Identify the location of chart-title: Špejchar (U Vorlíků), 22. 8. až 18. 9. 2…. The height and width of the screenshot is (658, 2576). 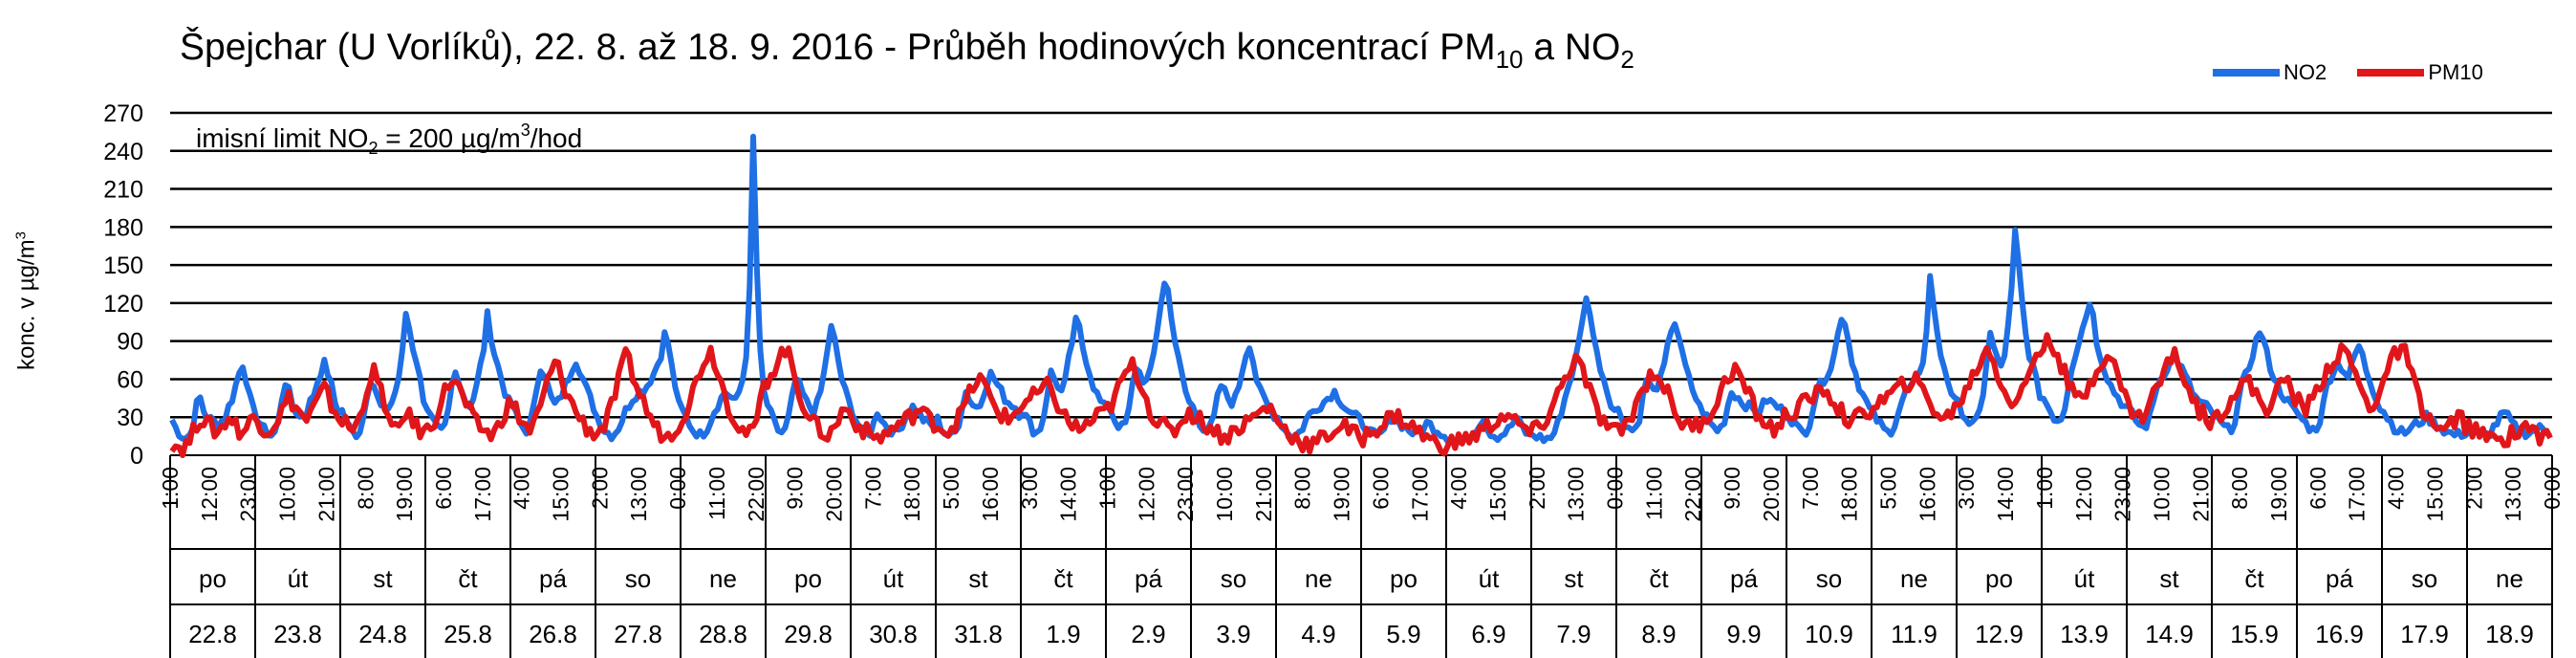
(907, 50).